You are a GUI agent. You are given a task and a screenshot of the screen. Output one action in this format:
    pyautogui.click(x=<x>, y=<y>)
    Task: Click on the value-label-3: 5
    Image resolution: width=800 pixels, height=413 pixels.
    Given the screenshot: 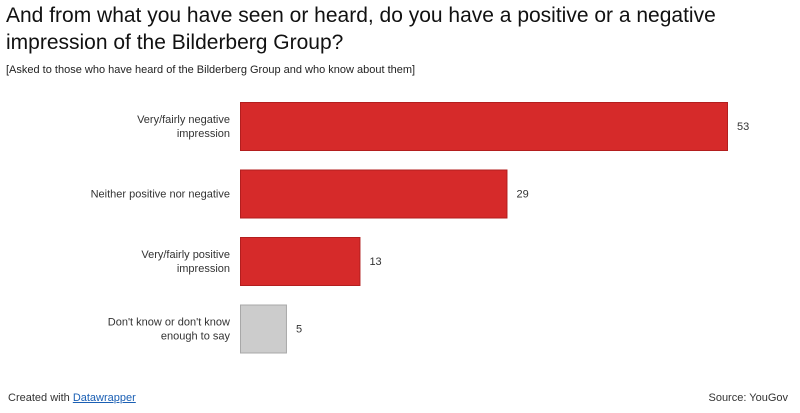 What is the action you would take?
    pyautogui.click(x=299, y=330)
    